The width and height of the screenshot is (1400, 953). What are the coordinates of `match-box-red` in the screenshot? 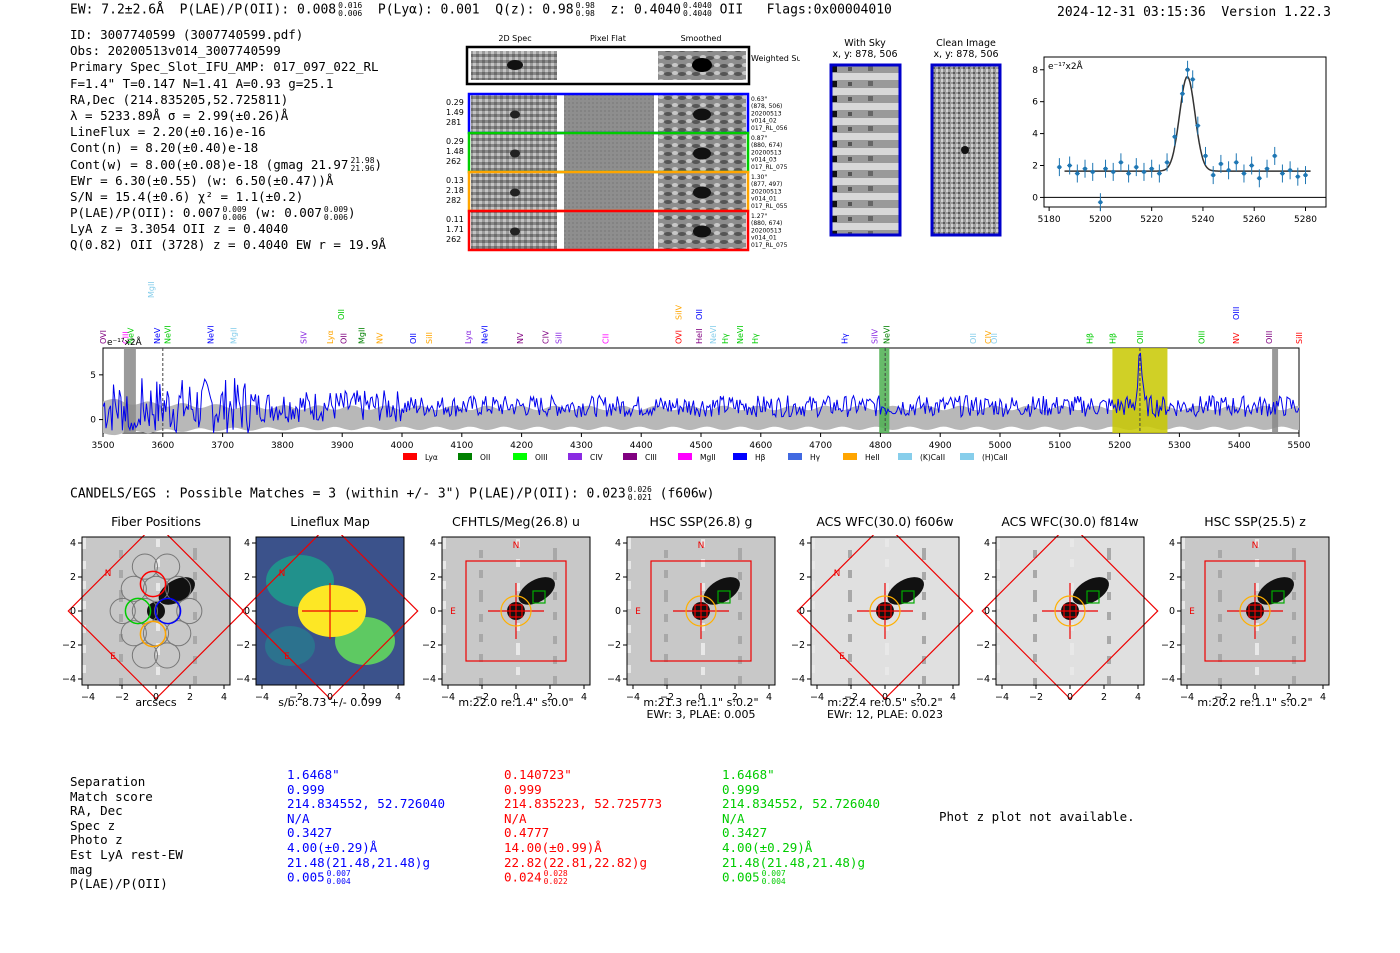 It's located at (885, 611).